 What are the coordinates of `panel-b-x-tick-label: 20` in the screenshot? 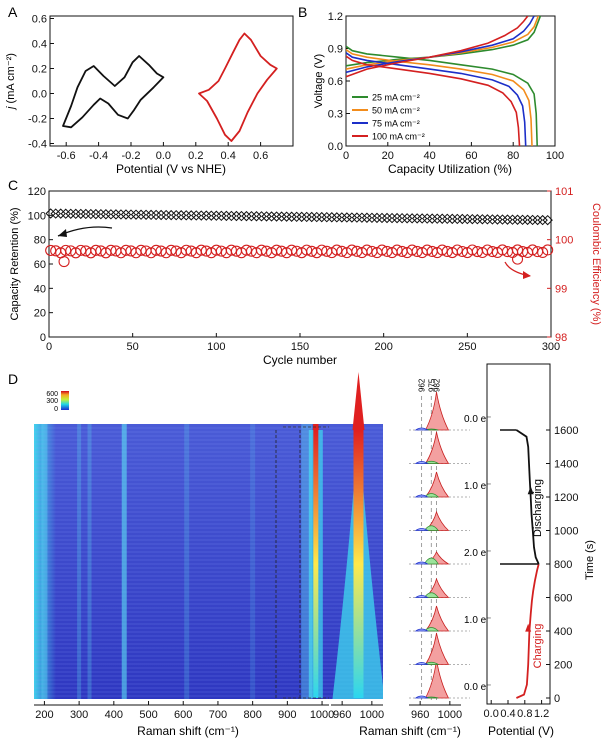 It's located at (388, 156).